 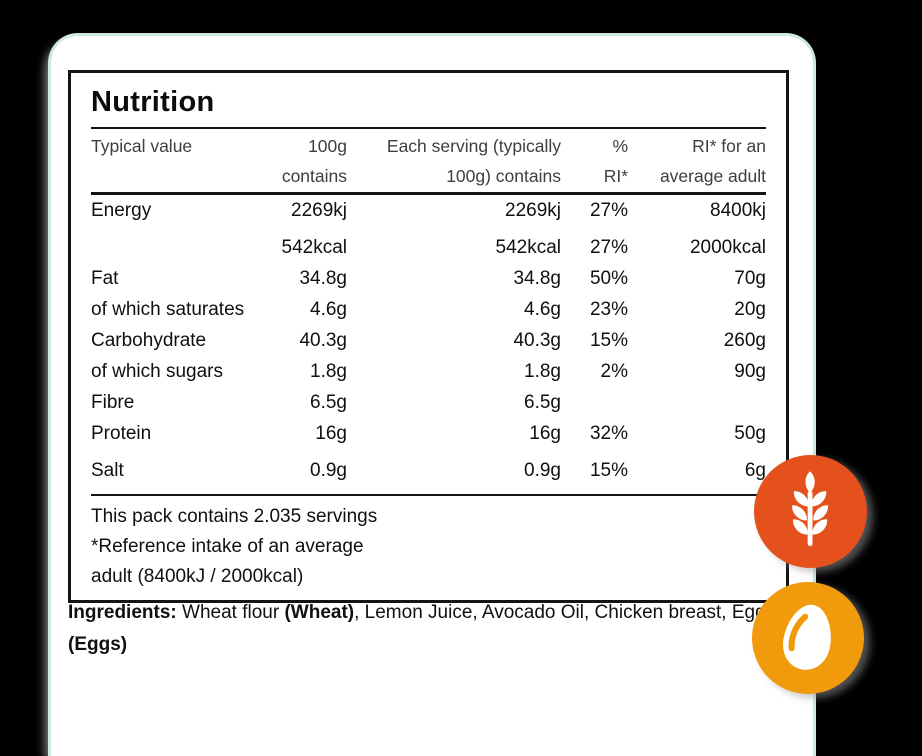 I want to click on ri-adult-value: 260g, so click(x=744, y=340).